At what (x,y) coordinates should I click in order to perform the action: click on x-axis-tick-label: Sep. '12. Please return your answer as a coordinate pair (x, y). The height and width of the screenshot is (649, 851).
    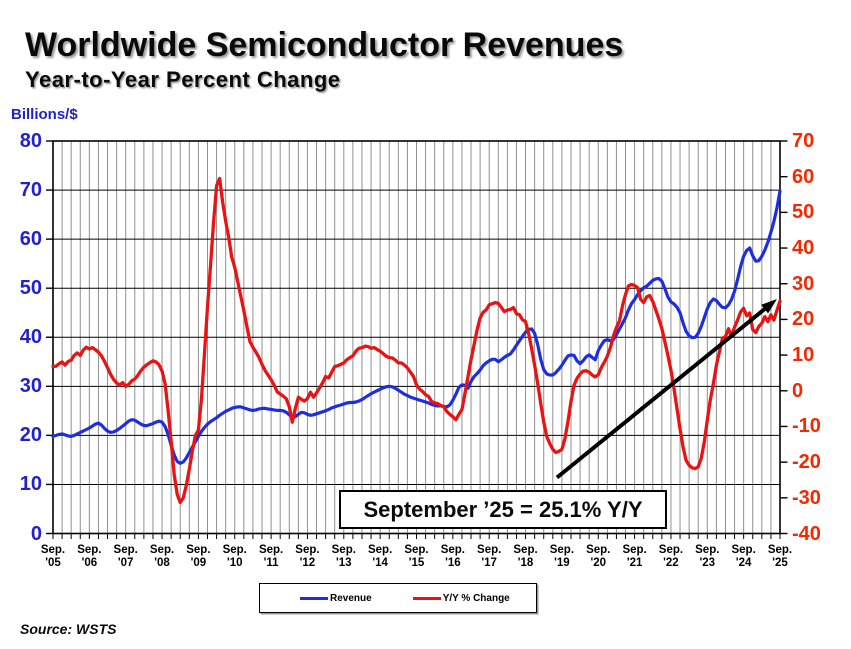
    Looking at the image, I should click on (307, 556).